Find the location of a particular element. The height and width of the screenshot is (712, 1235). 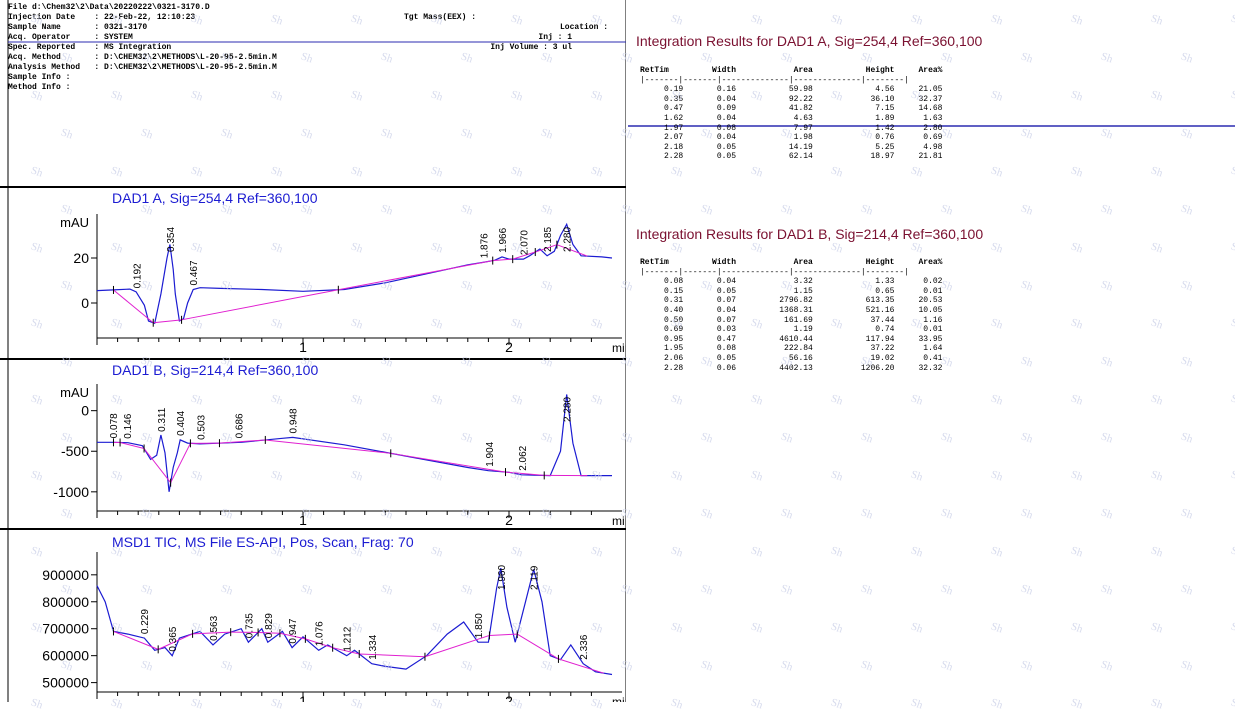

peak-label: 1.876 is located at coordinates (484, 245).